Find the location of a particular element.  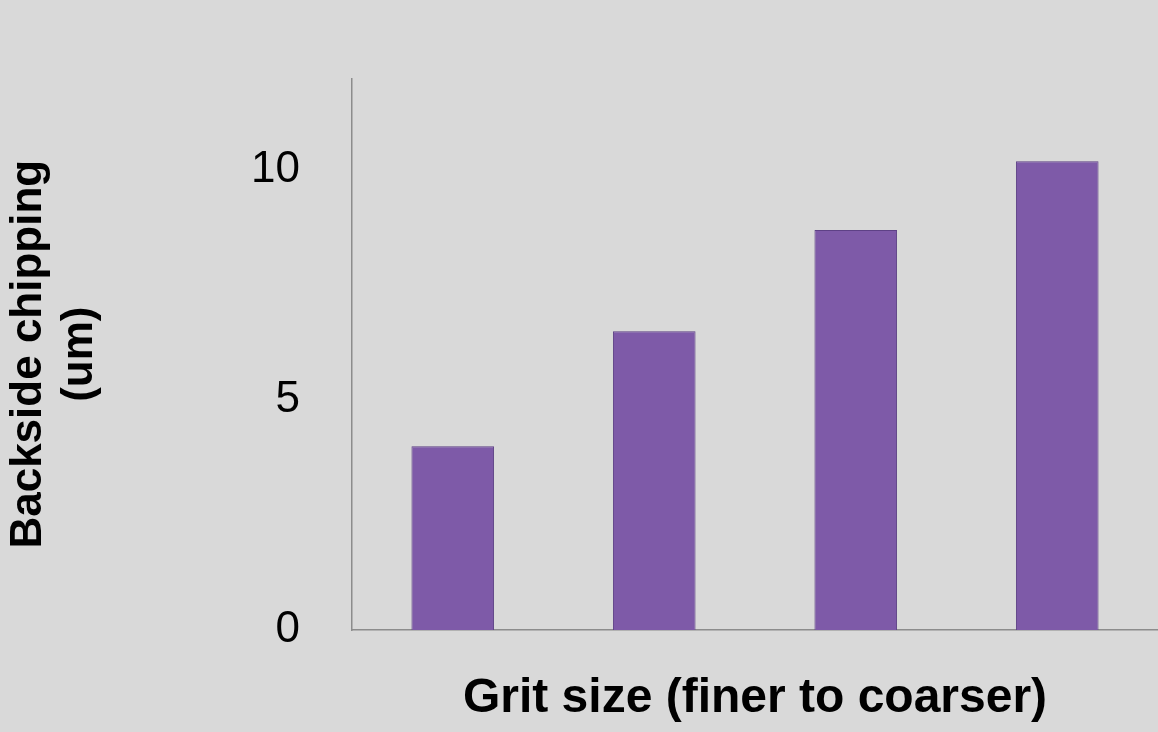

y-tick-label: 0 is located at coordinates (287, 627).